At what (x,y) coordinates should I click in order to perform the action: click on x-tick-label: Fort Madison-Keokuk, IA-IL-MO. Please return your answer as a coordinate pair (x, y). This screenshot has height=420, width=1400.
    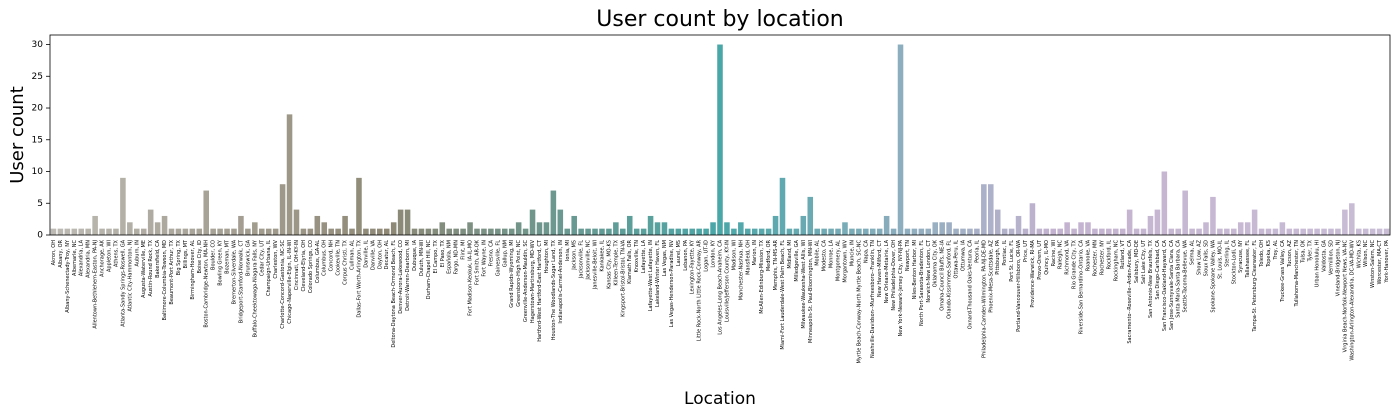
    Looking at the image, I should click on (471, 278).